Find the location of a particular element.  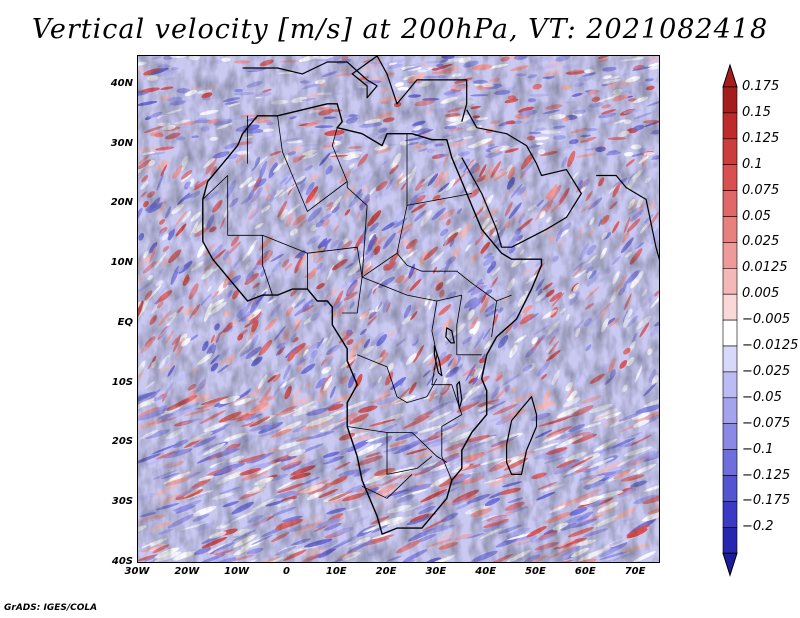

lon-tick-label: 10W is located at coordinates (237, 571).